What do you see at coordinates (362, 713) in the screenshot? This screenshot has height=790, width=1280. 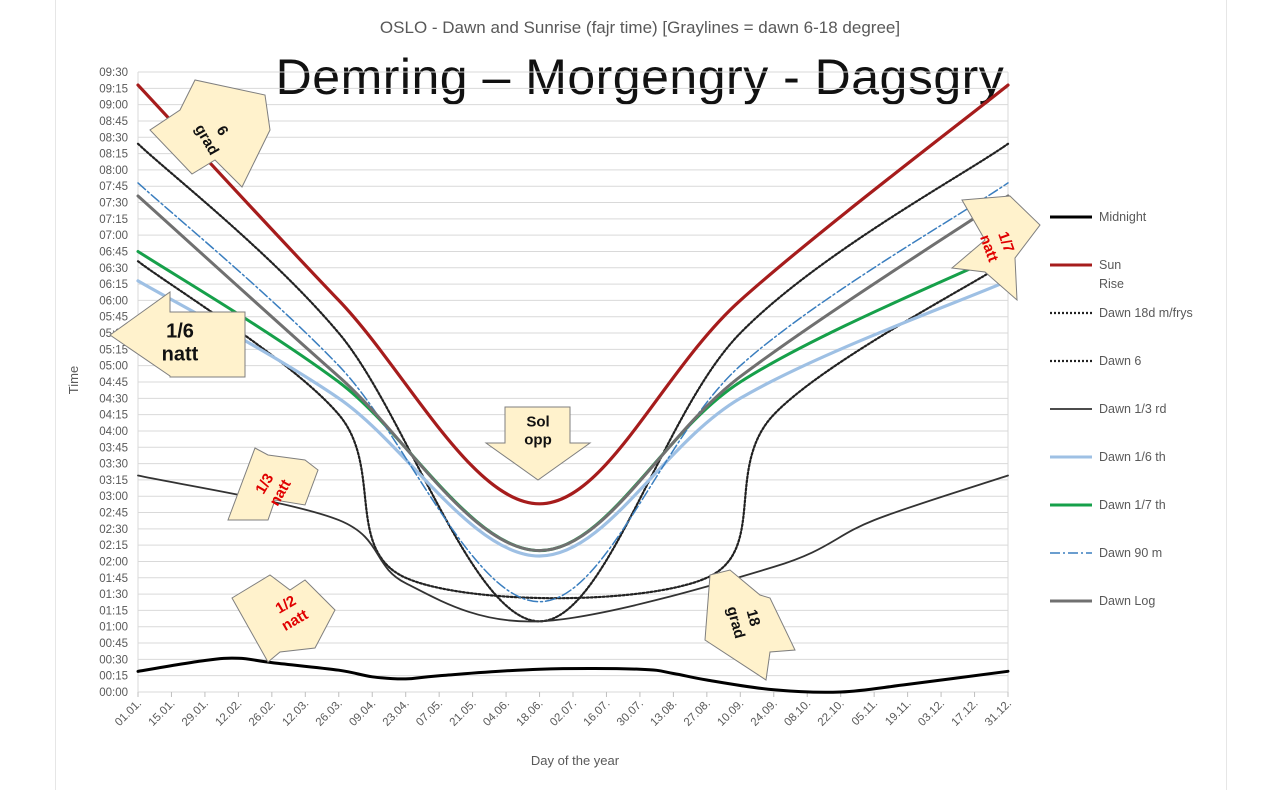 I see `x-tick-label: 09.04.` at bounding box center [362, 713].